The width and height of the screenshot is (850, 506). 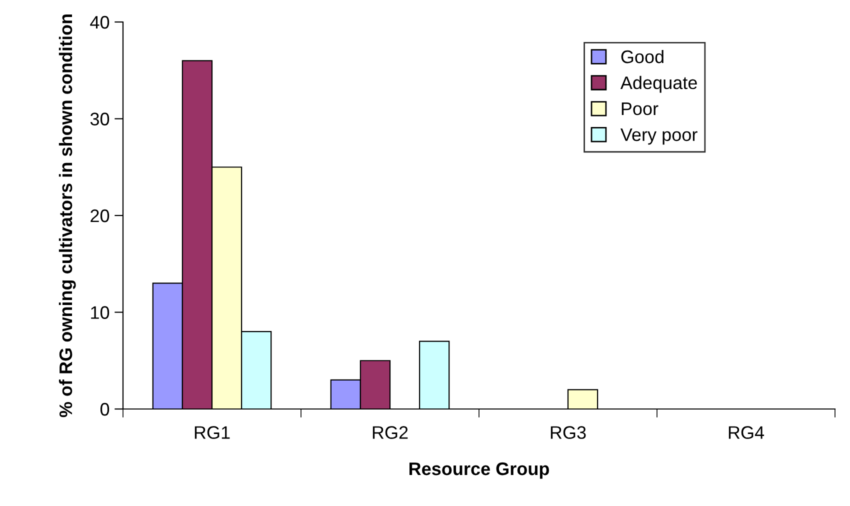 I want to click on y-axis-title: % of RG owning cultivators in shown condition, so click(x=67, y=216).